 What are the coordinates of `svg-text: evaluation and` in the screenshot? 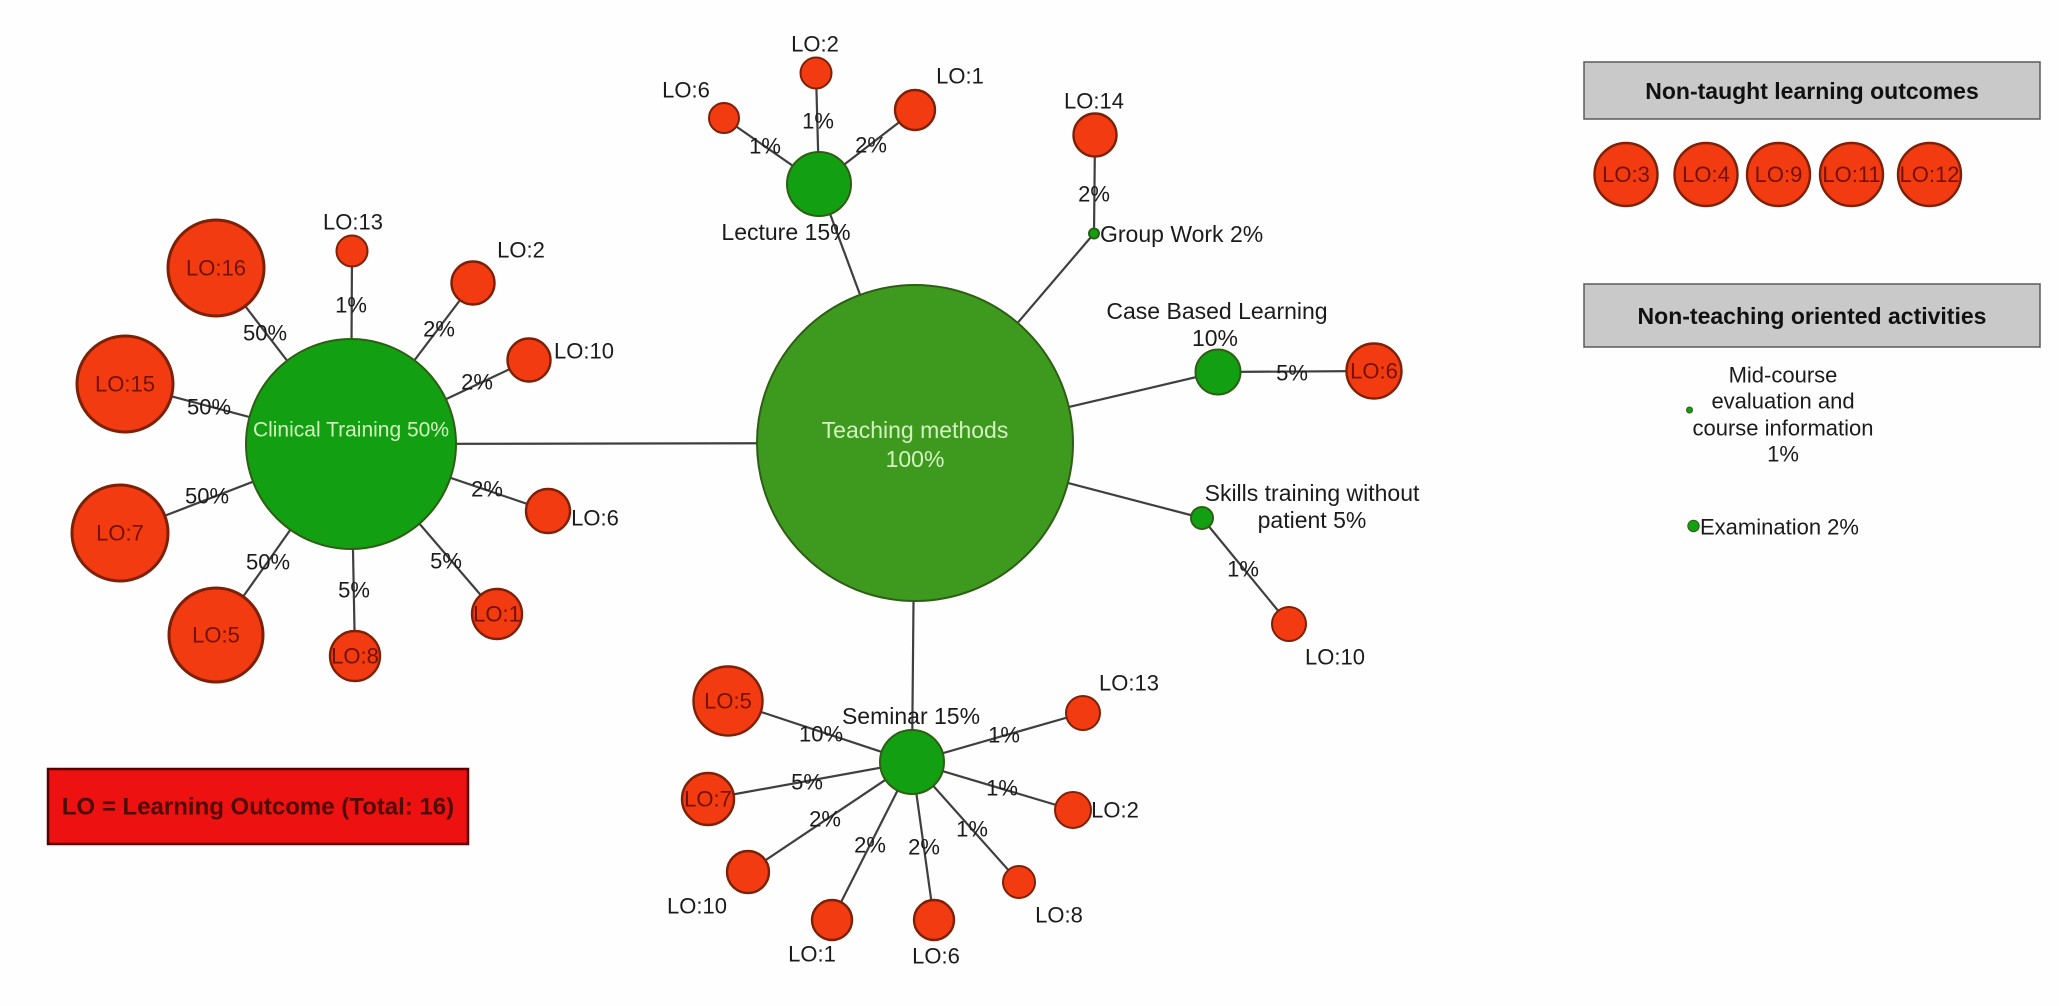 It's located at (1782, 401).